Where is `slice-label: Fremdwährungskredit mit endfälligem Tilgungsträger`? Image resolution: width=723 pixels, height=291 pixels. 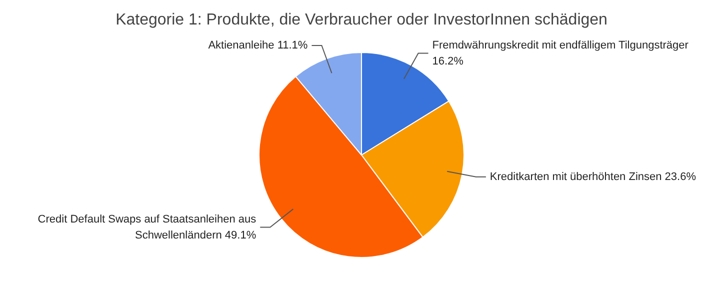
slice-label: Fremdwährungskredit mit endfälligem Tilgungsträger is located at coordinates (560, 45).